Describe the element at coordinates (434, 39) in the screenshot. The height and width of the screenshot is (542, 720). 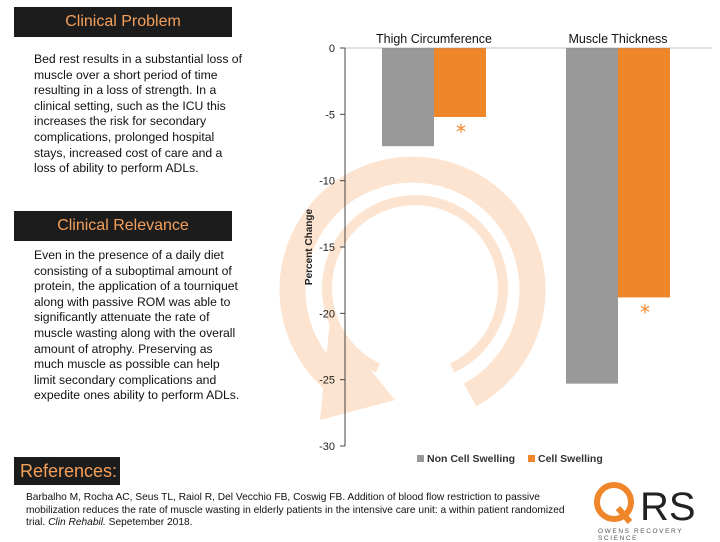
I see `category-label: Thigh Circumference` at that location.